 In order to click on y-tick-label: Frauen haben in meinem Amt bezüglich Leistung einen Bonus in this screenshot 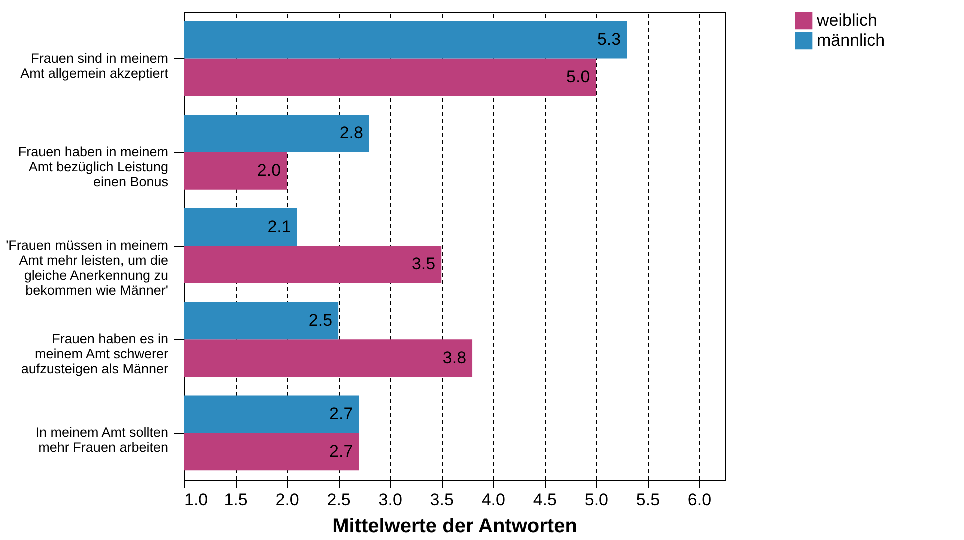, I will do `click(93, 167)`.